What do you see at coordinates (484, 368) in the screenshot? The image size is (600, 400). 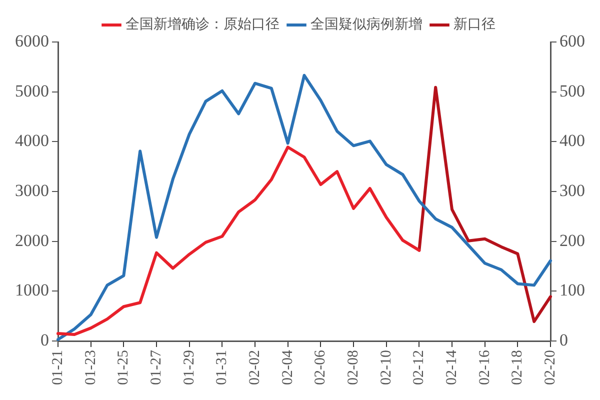 I see `x-tick-label: 02-16` at bounding box center [484, 368].